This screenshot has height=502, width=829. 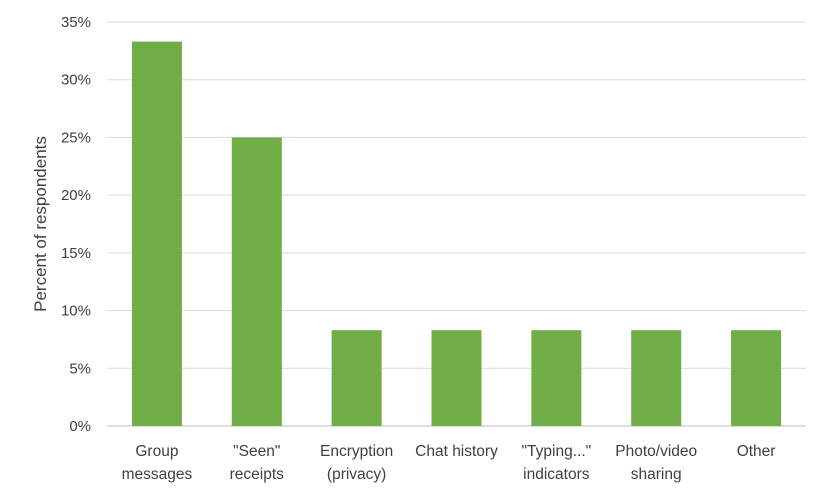 I want to click on y-tick-label: 15%, so click(x=76, y=253).